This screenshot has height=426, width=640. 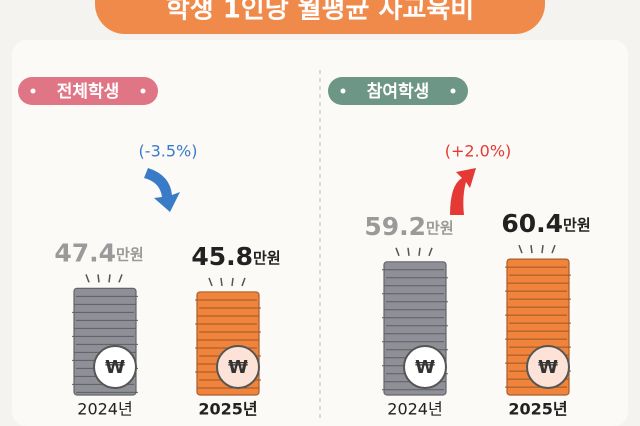 I want to click on panel-title: 참여학생, so click(x=398, y=91).